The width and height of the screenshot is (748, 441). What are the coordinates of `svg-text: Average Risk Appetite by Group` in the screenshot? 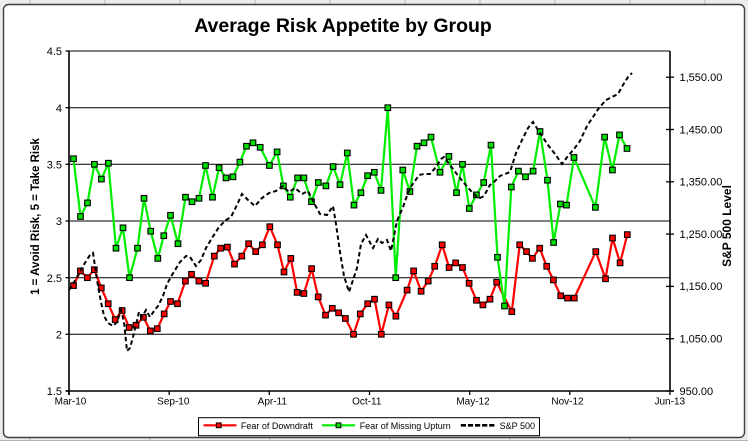 It's located at (343, 26).